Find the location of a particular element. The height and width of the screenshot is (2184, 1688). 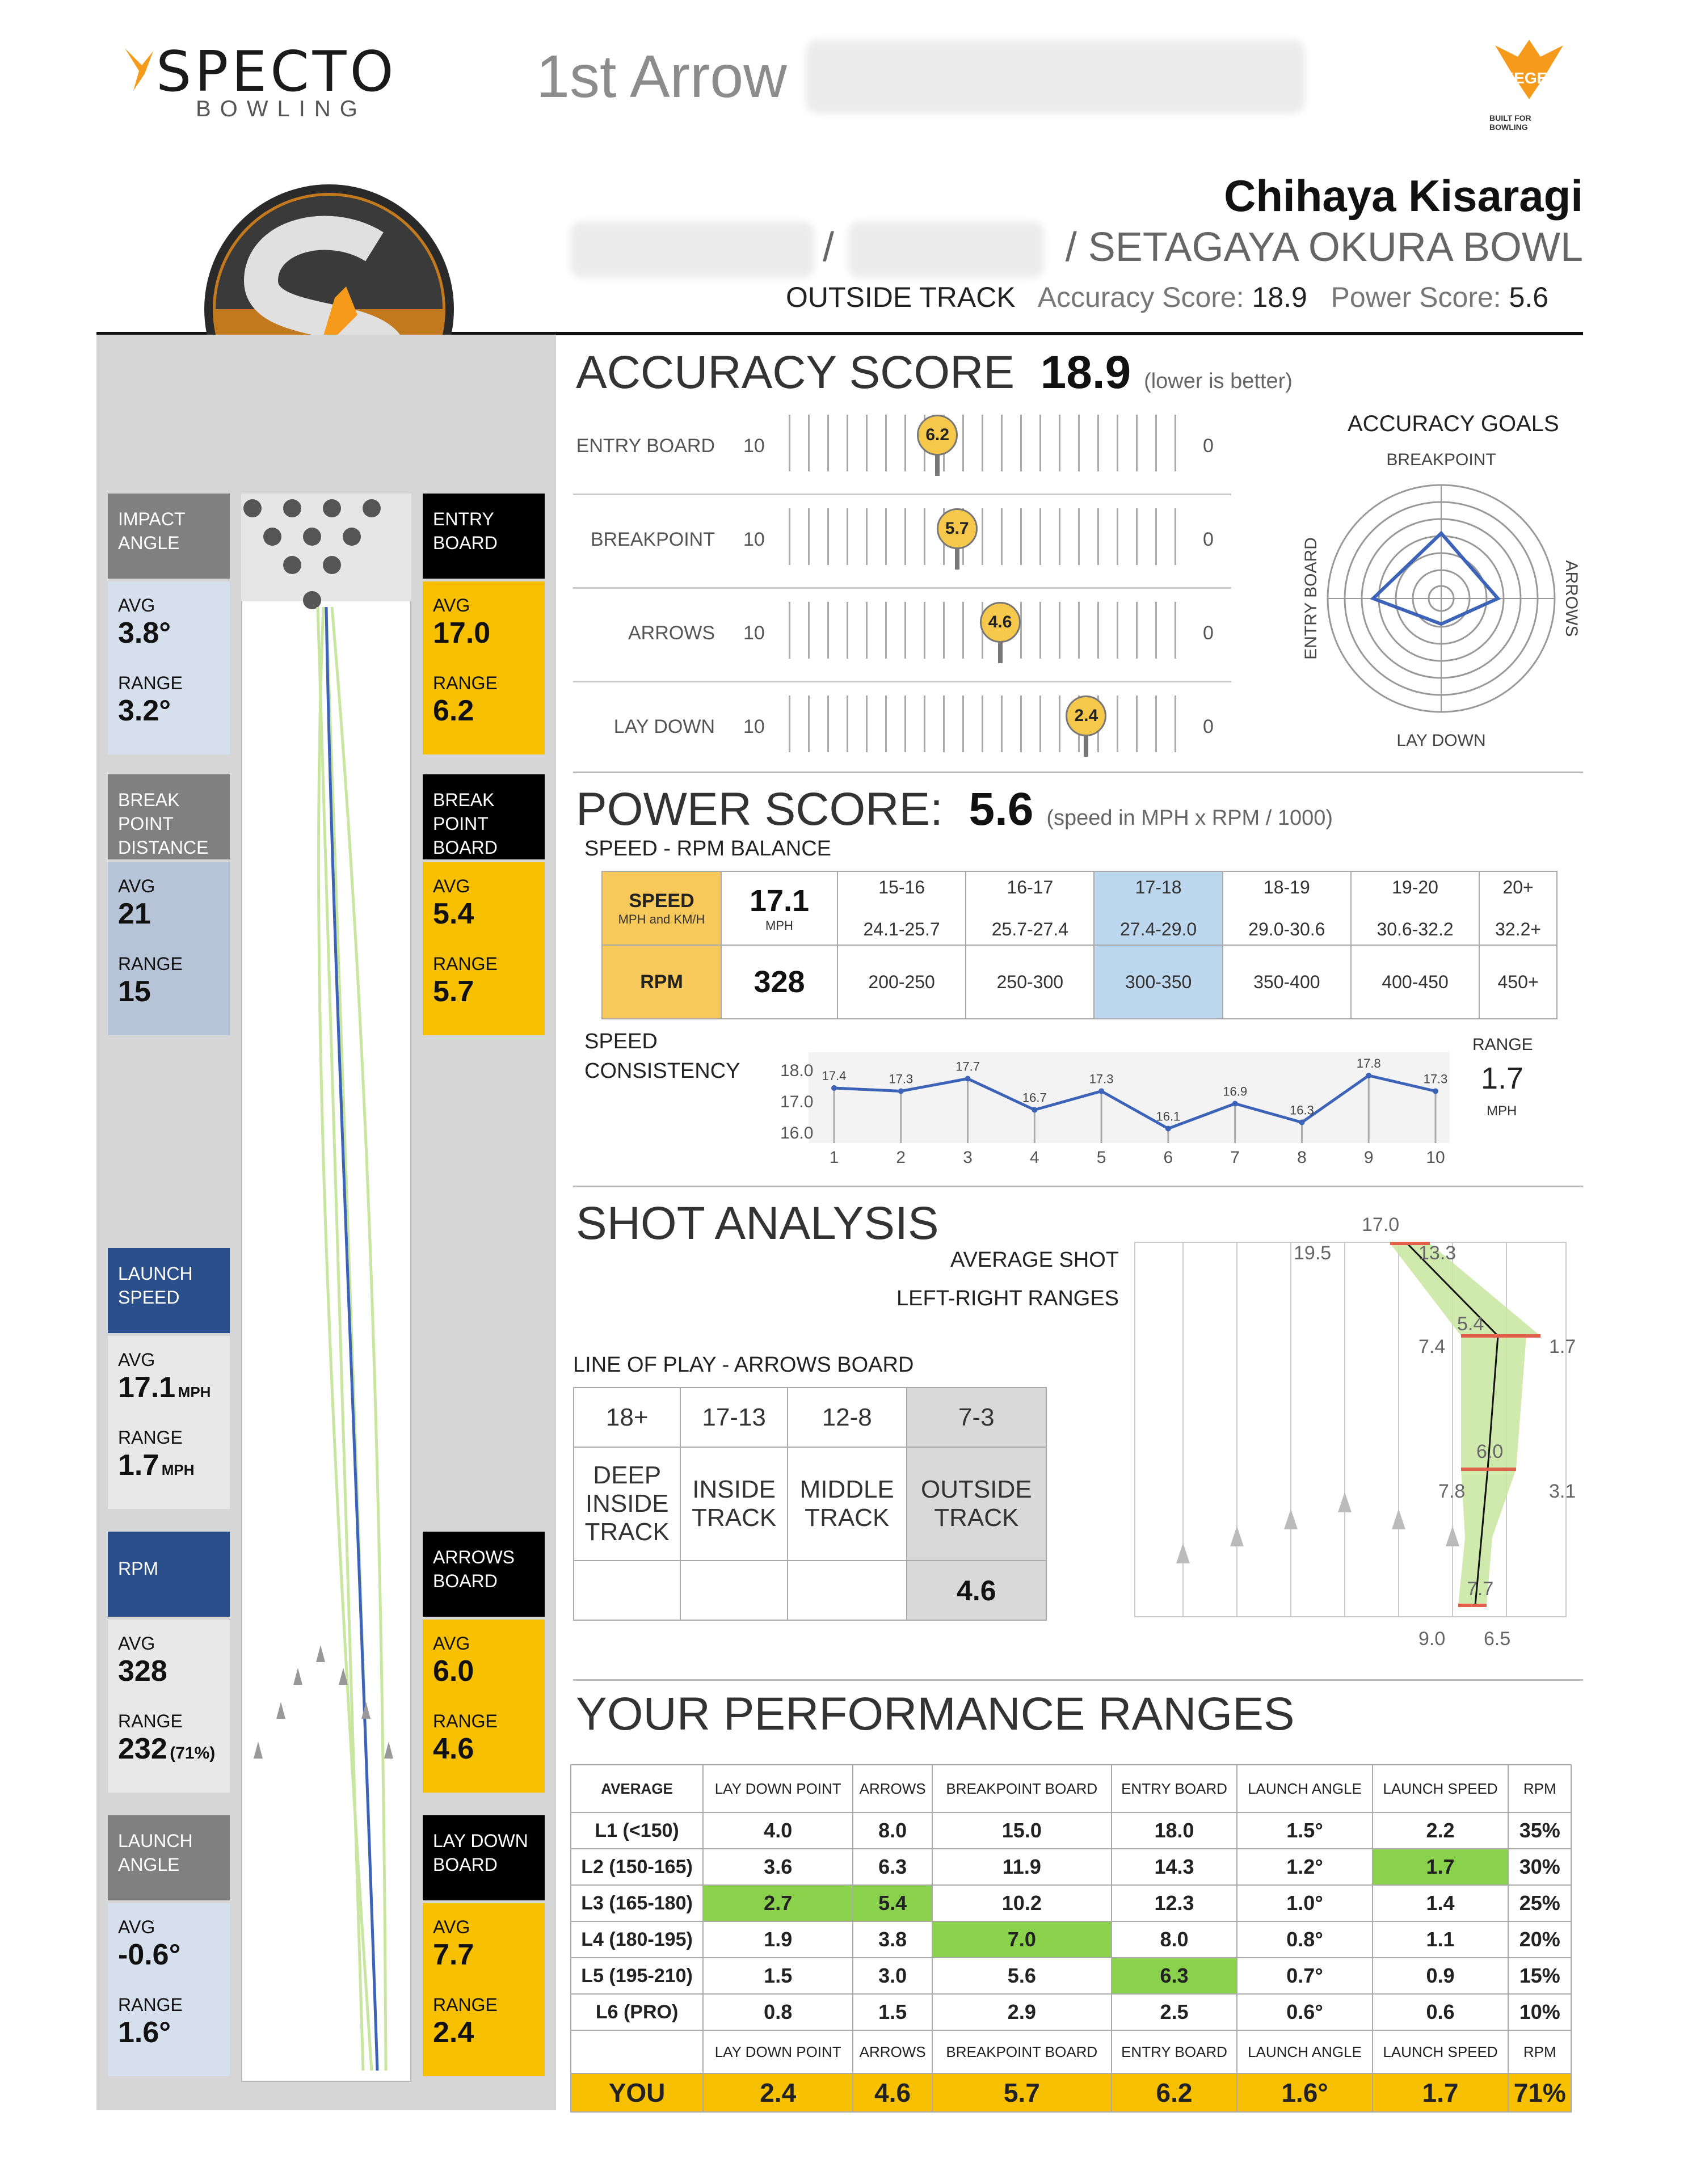

accuracy-goals-title: ACCURACY GOALS is located at coordinates (1453, 423).